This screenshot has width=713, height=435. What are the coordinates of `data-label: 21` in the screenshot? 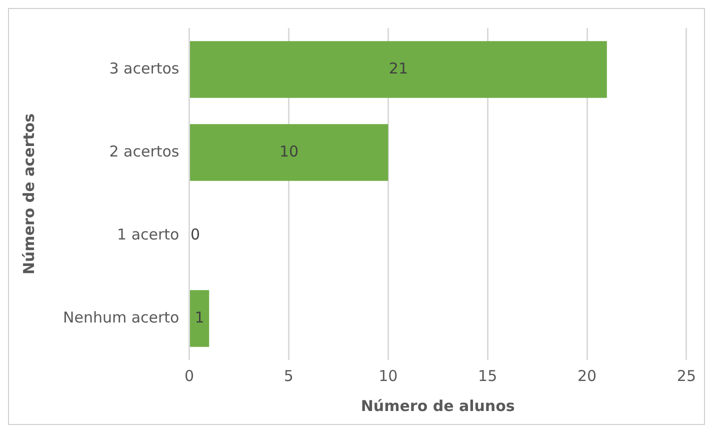 It's located at (398, 68).